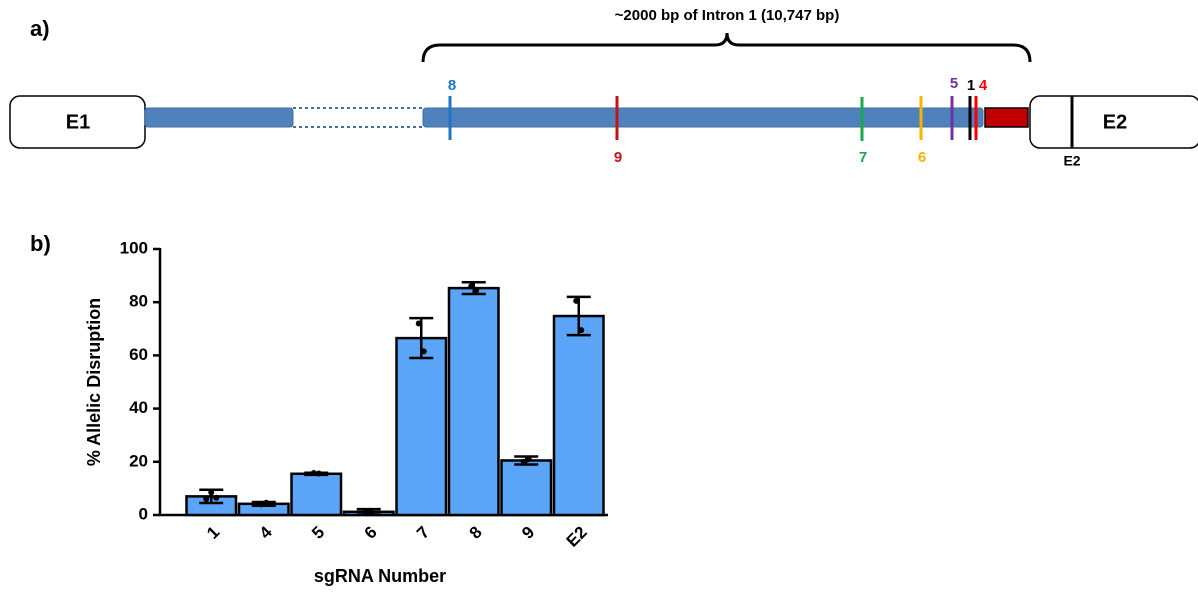 The image size is (1198, 597). What do you see at coordinates (726, 47) in the screenshot?
I see `brace` at bounding box center [726, 47].